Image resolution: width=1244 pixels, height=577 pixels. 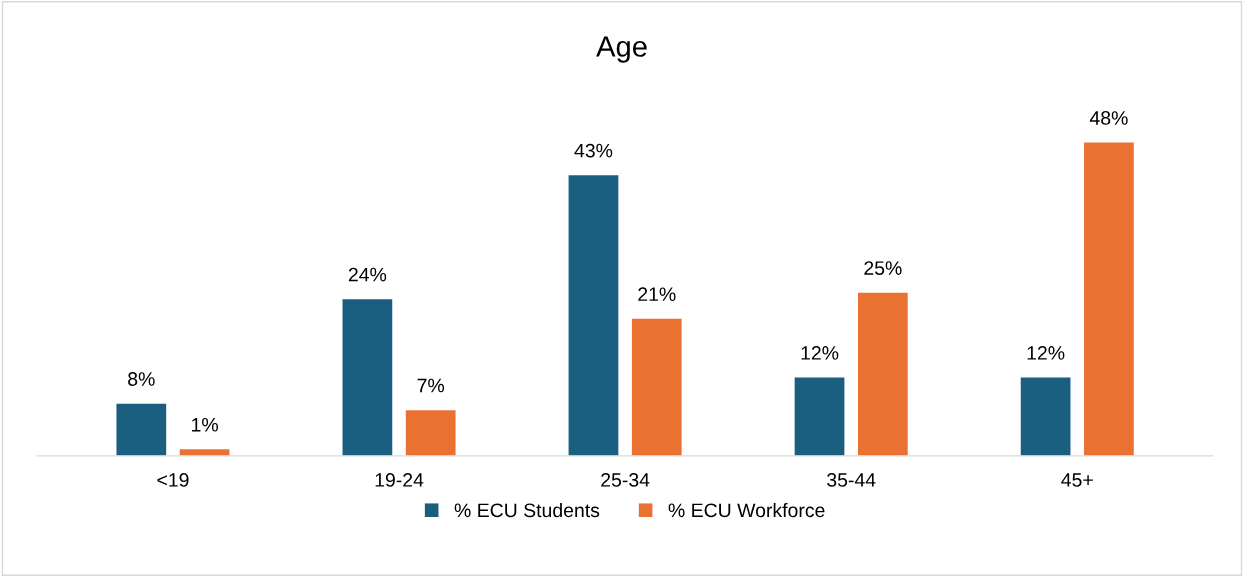 What do you see at coordinates (173, 480) in the screenshot?
I see `x-tick-label: <19` at bounding box center [173, 480].